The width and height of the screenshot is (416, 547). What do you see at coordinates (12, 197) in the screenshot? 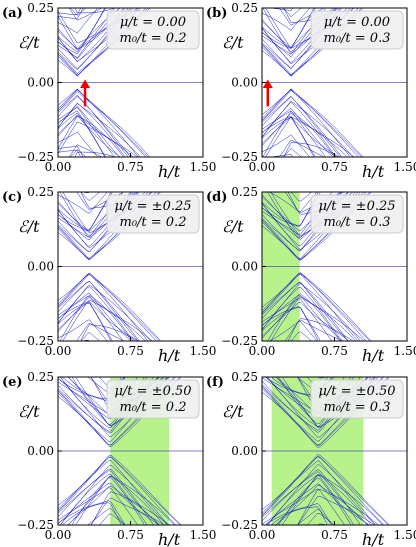
I see `panel-label: (c)` at bounding box center [12, 197].